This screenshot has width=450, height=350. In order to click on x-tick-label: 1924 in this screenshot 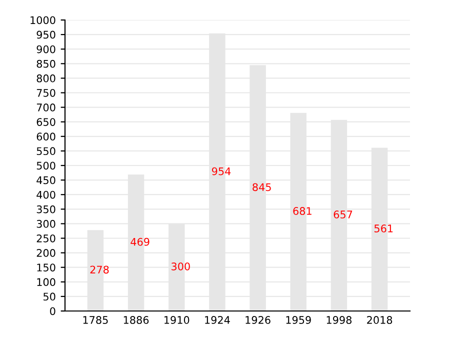, I will do `click(217, 320)`.